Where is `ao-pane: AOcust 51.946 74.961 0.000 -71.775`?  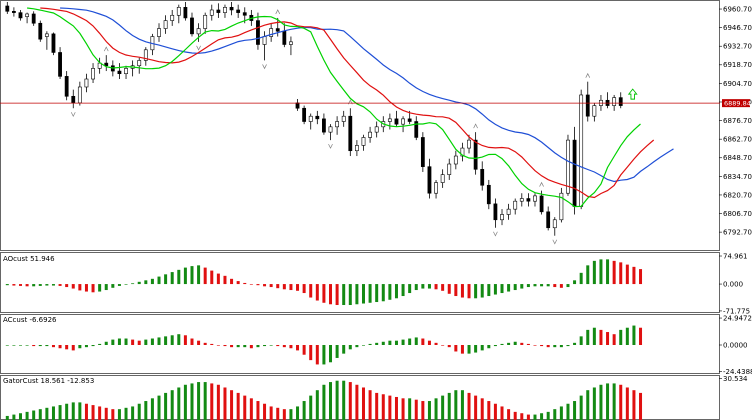
ao-pane: AOcust 51.946 74.961 0.000 -71.775 is located at coordinates (375, 283).